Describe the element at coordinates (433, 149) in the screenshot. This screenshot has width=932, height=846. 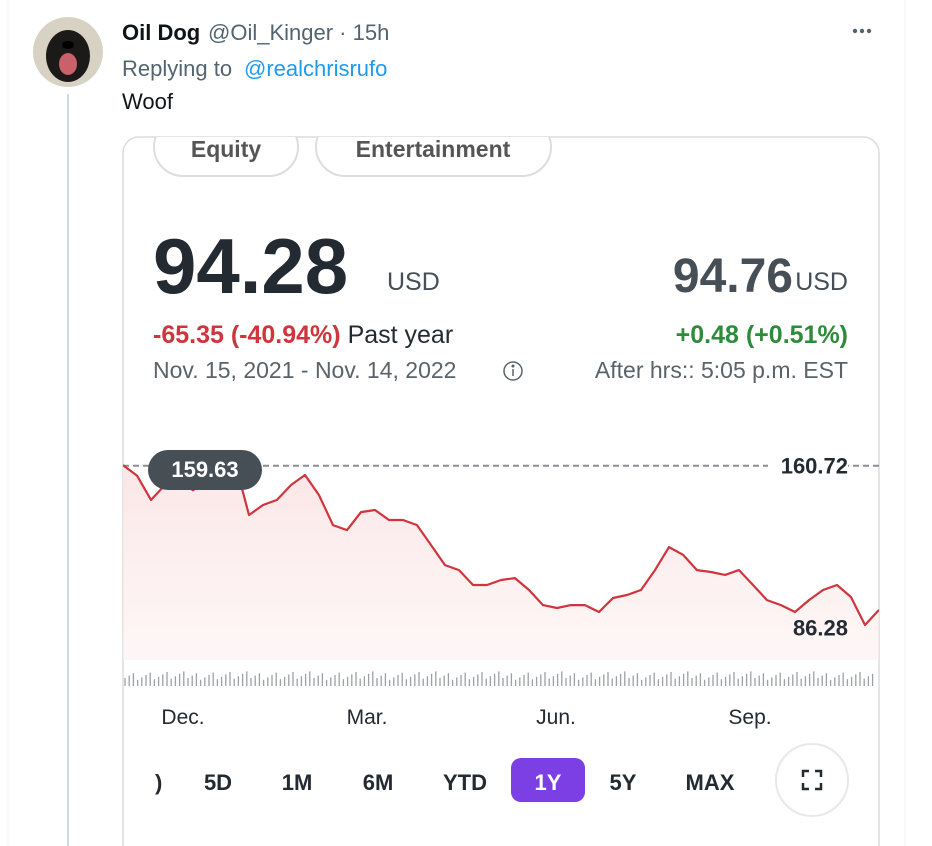
I see `tag: Entertainment` at that location.